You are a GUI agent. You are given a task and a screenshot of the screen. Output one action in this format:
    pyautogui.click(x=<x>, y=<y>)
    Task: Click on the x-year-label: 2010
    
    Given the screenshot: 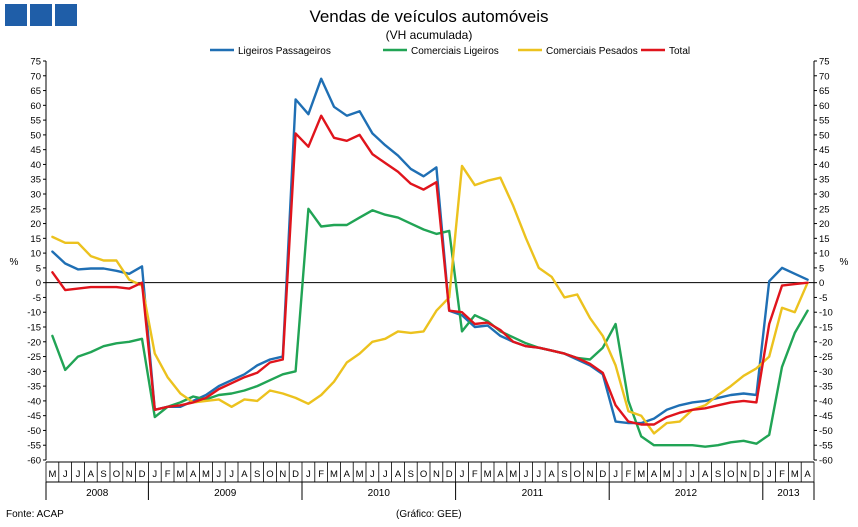 What is the action you would take?
    pyautogui.click(x=379, y=493)
    